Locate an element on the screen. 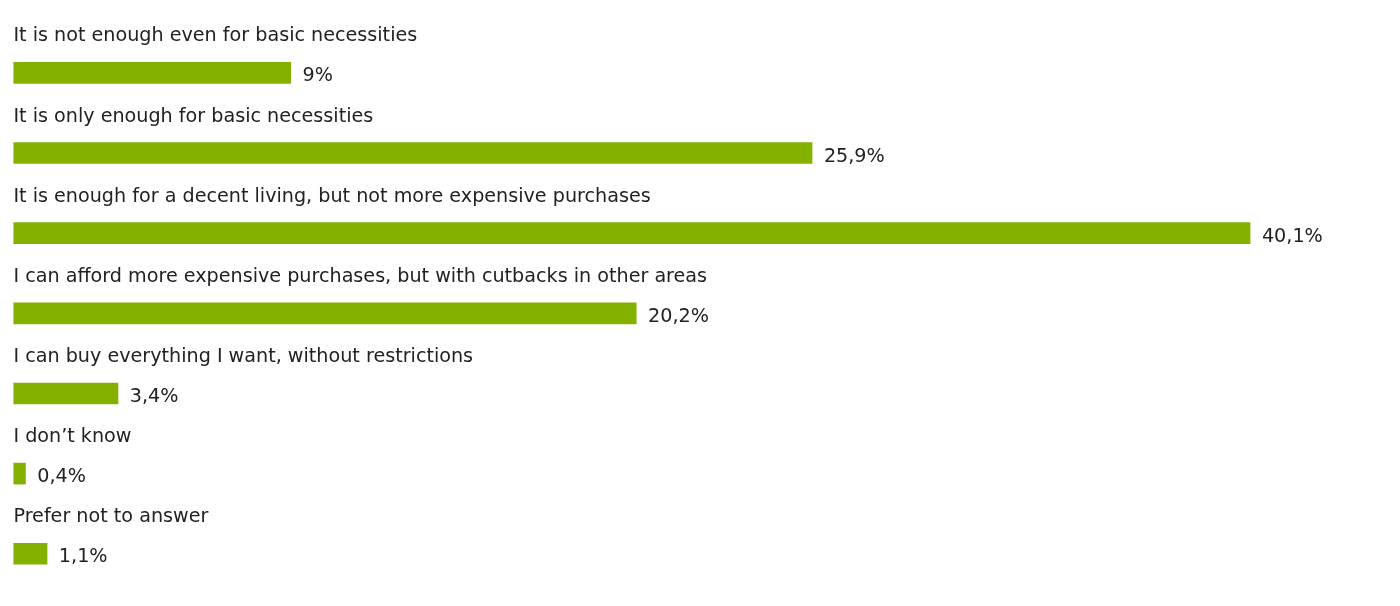  data-label: 1,1% is located at coordinates (83, 556).